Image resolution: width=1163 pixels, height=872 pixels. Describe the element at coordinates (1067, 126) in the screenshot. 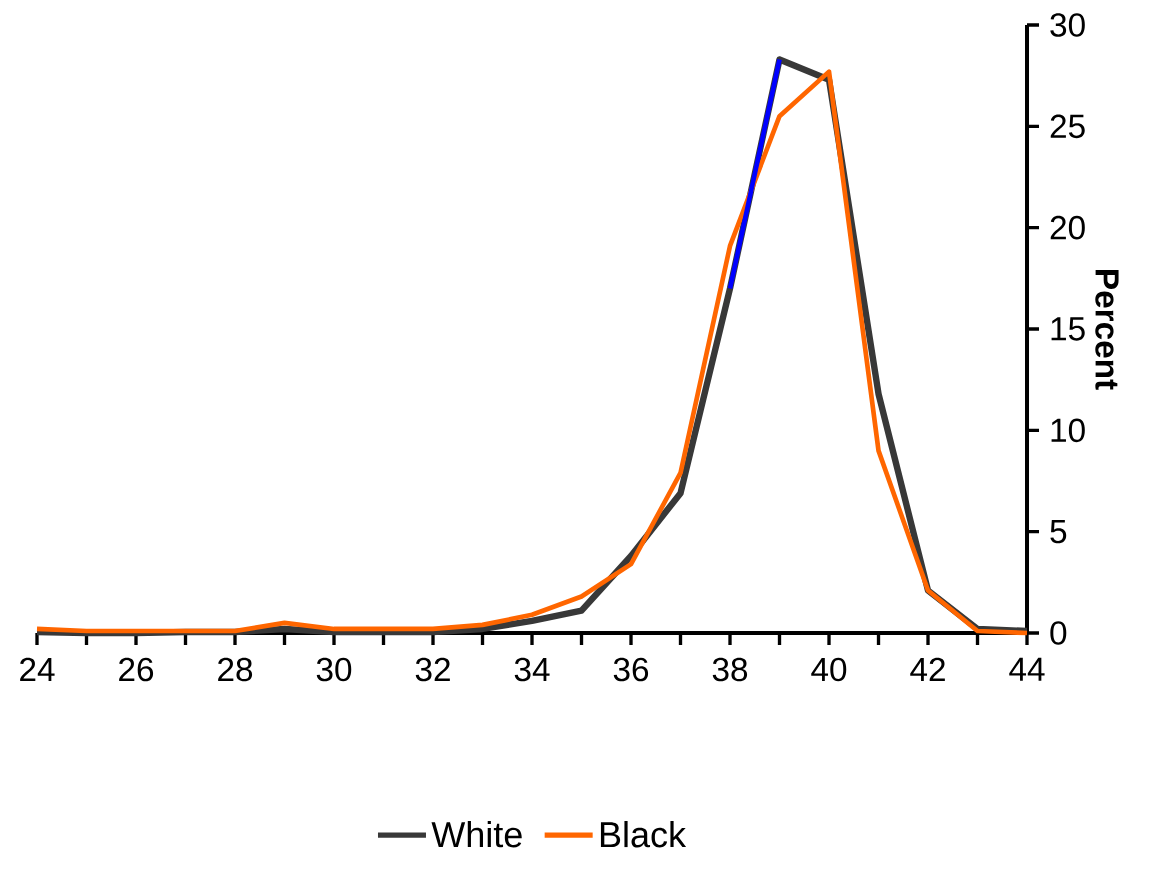

I see `y-tick-label: 25` at that location.